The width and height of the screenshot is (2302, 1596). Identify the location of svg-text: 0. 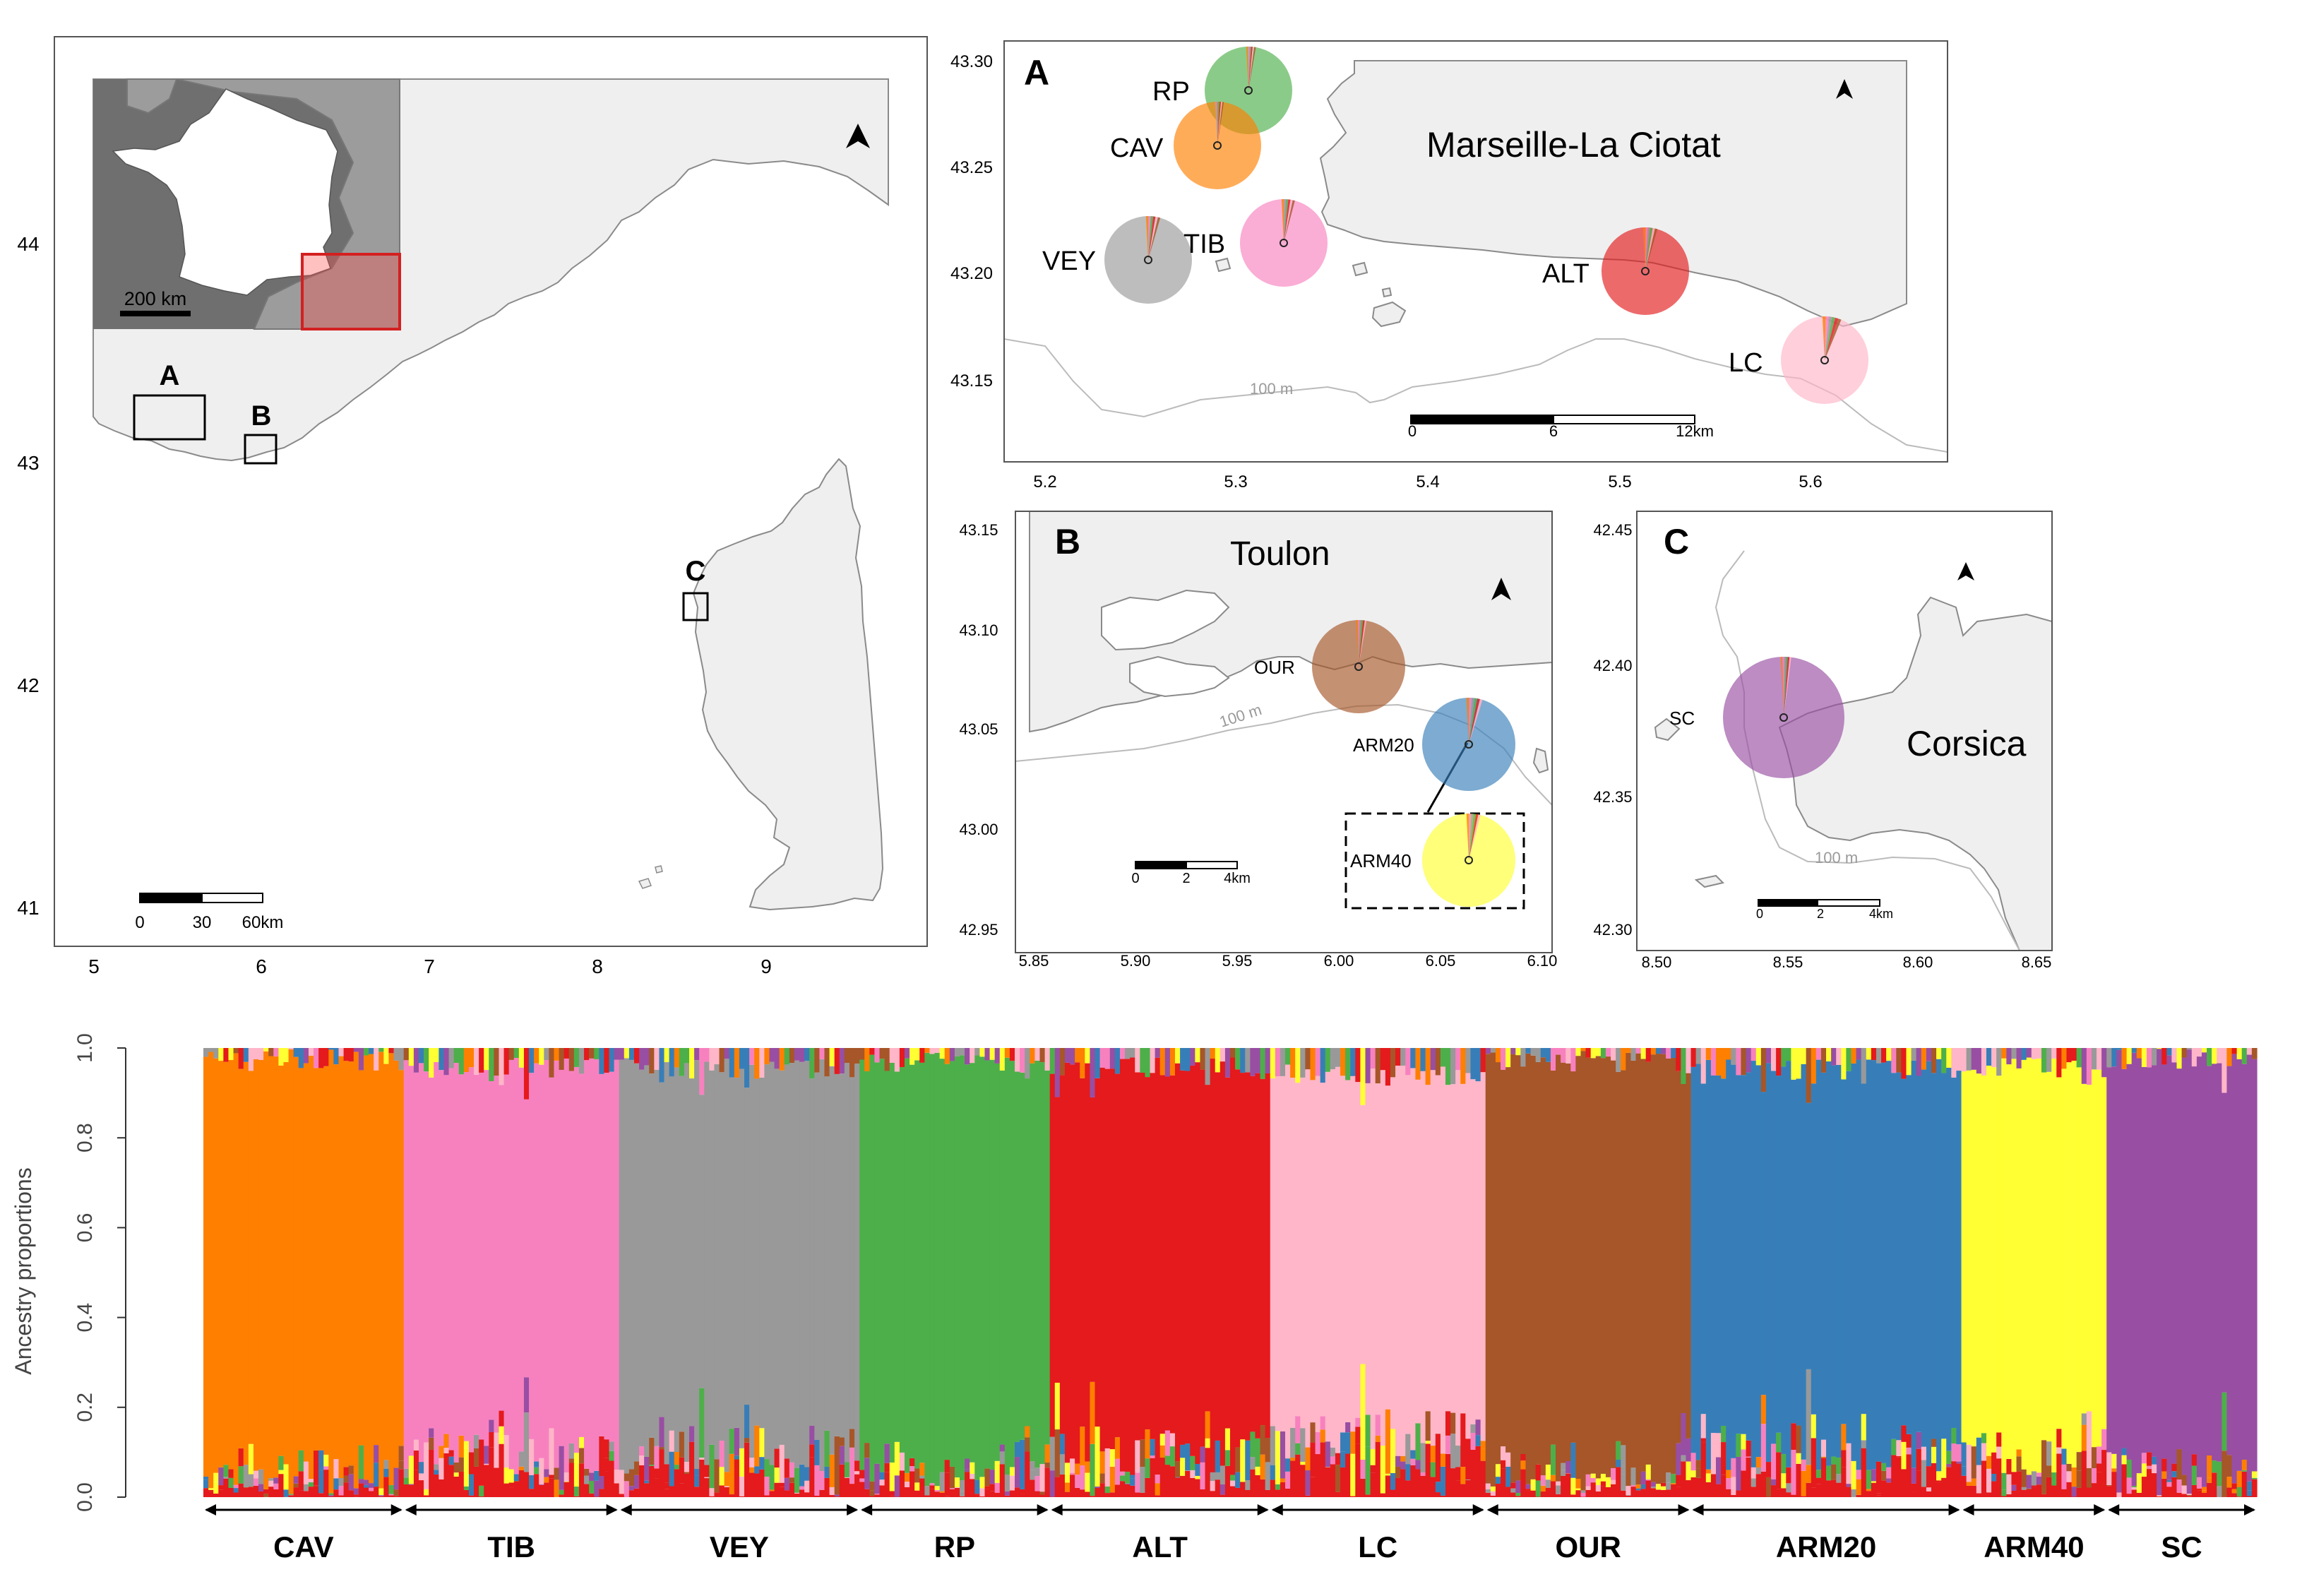
(1412, 431).